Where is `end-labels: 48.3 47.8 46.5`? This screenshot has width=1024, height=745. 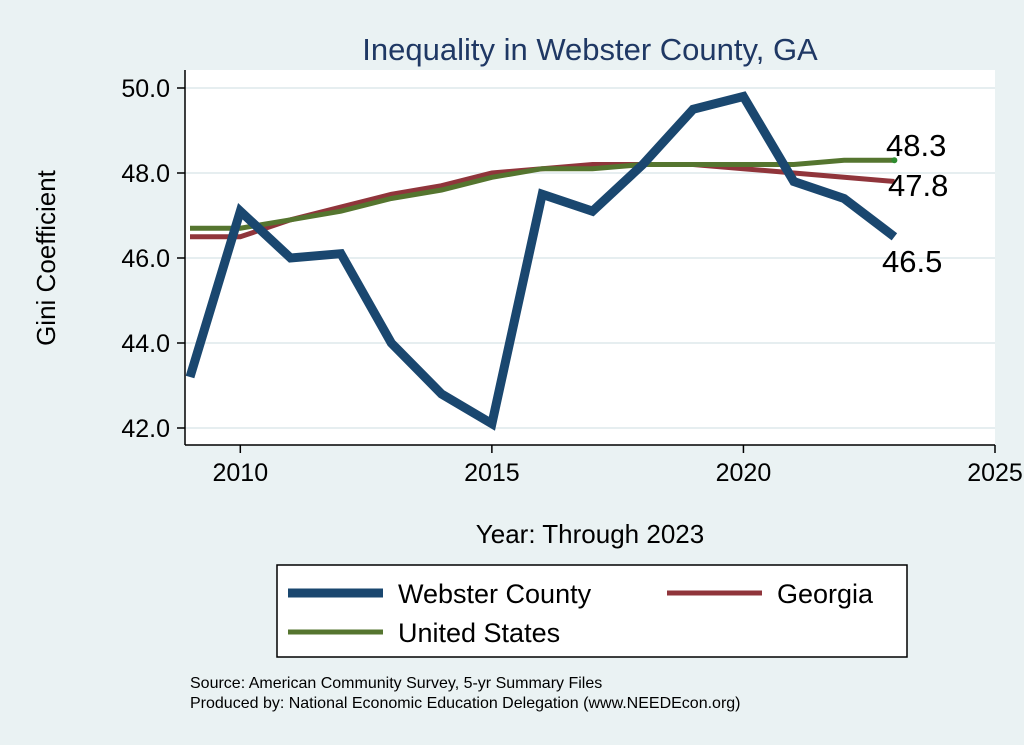
end-labels: 48.3 47.8 46.5 is located at coordinates (915, 203).